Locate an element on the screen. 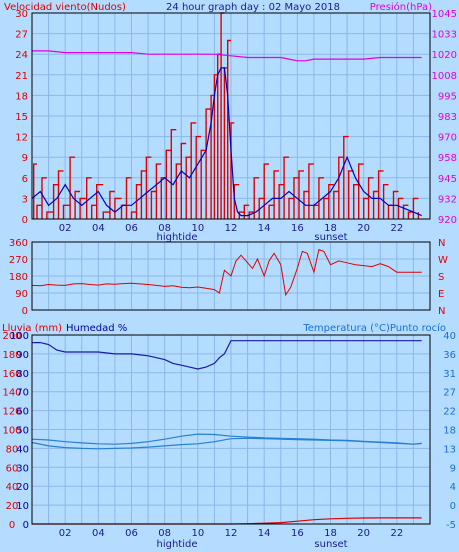  x-tick-bottom: 12 is located at coordinates (231, 533).